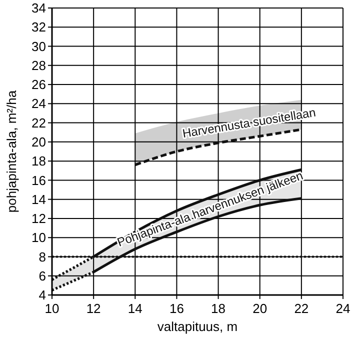 This screenshot has width=362, height=339. Describe the element at coordinates (39, 27) in the screenshot. I see `y-tick-label: 32` at that location.